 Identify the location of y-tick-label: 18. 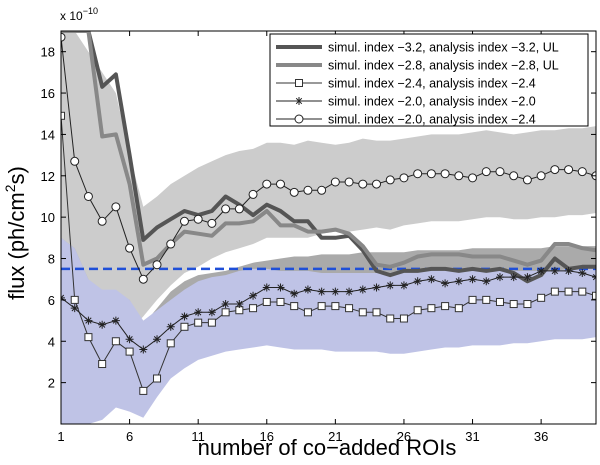
(48, 52).